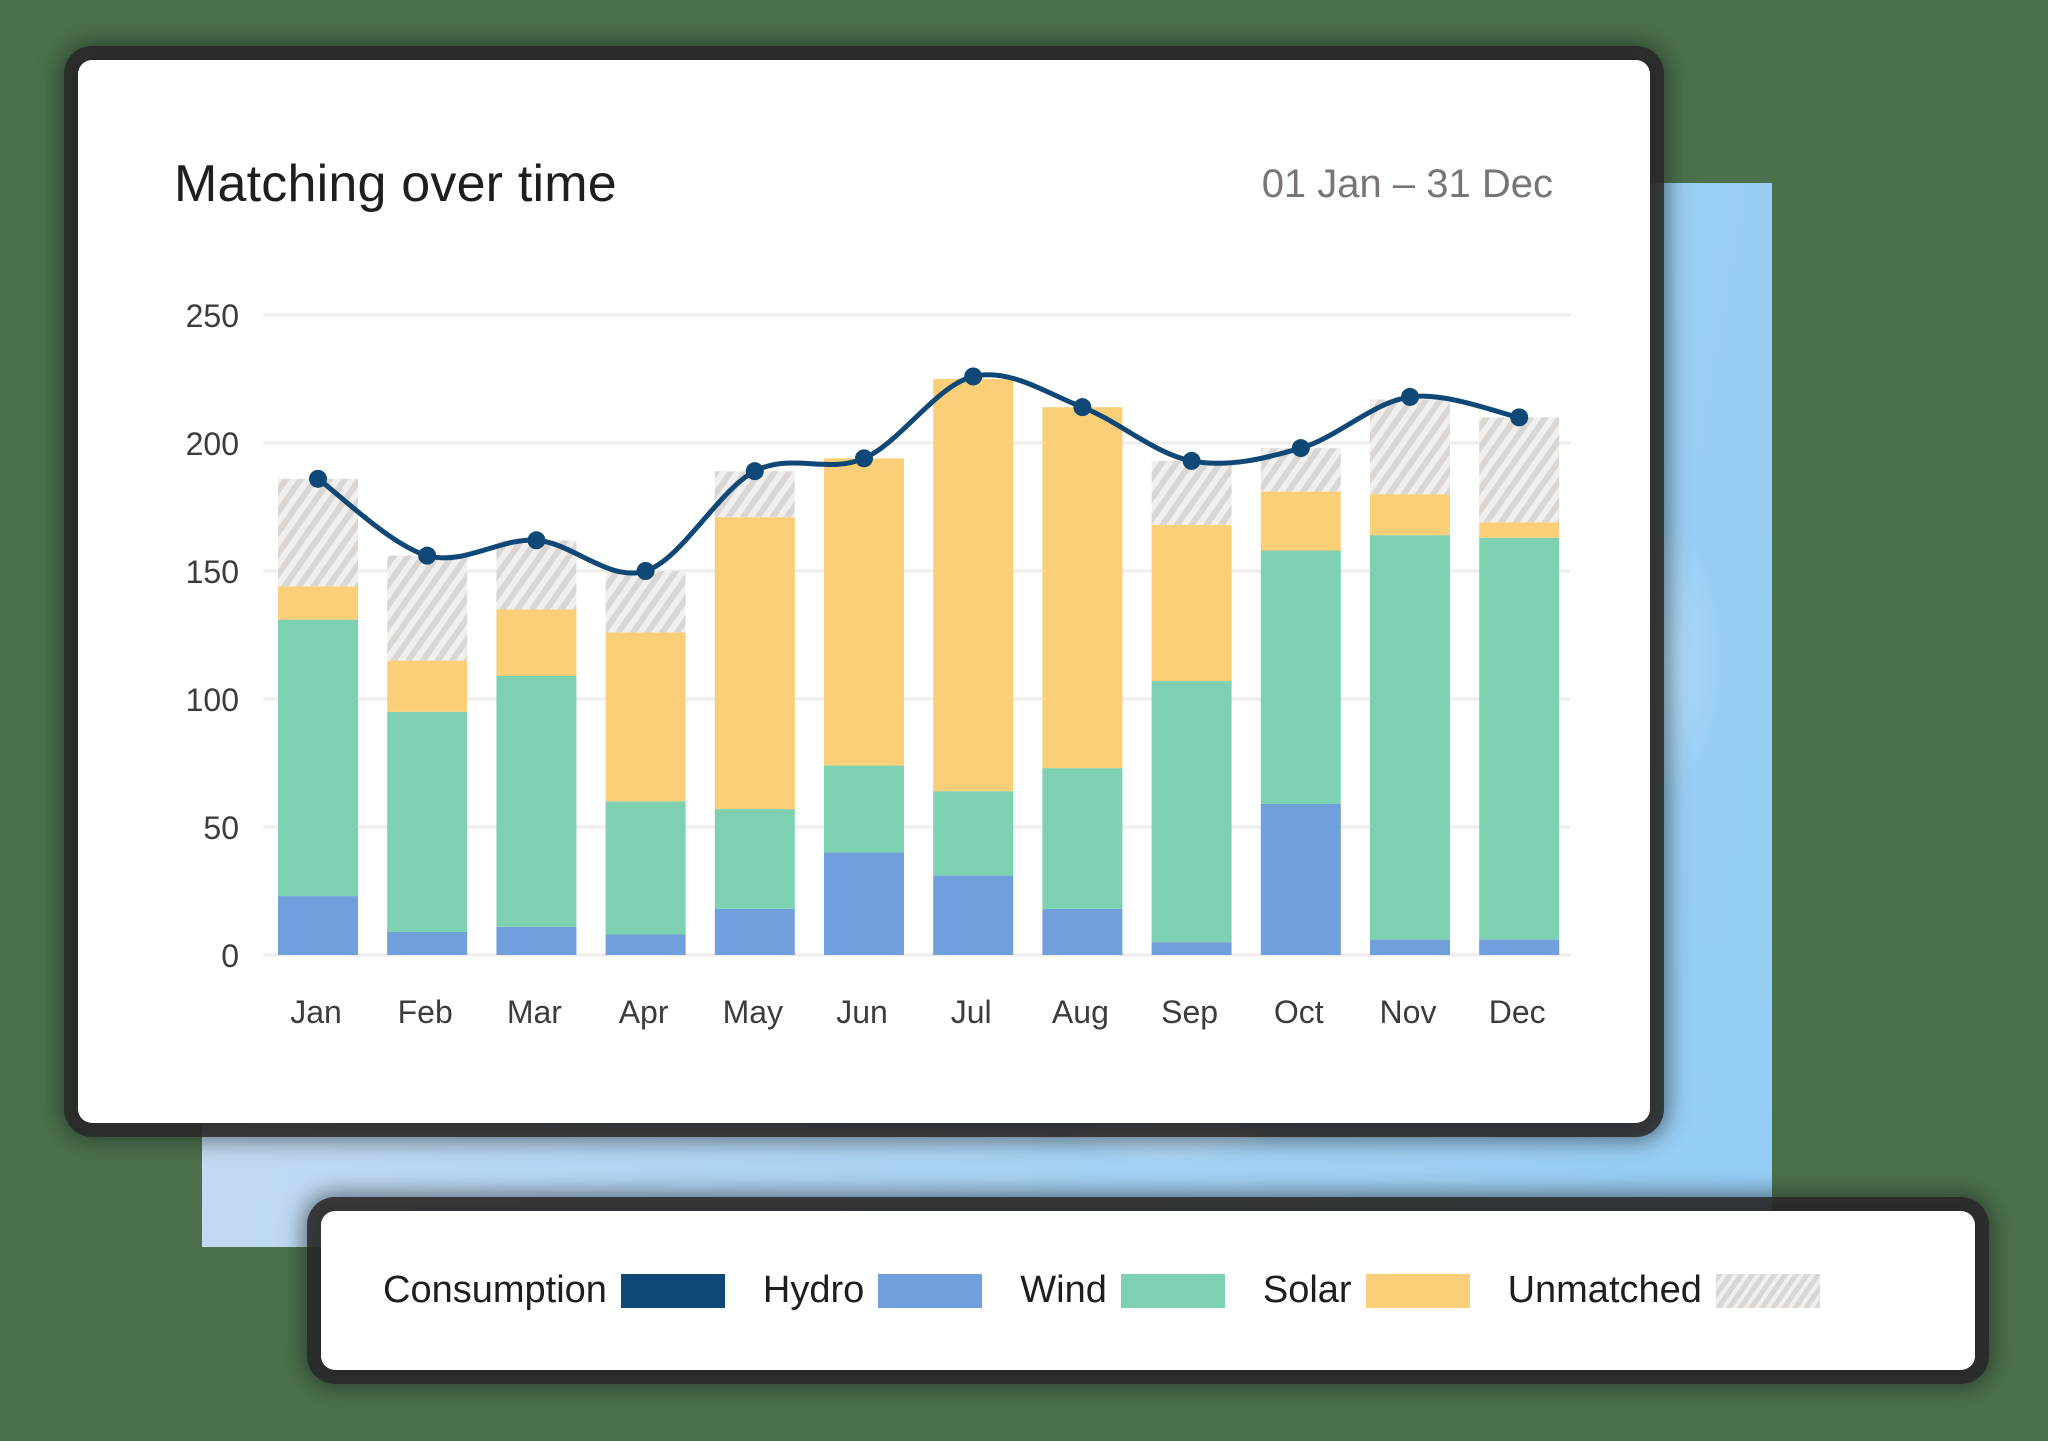 The height and width of the screenshot is (1441, 2048). I want to click on bar-aug, so click(1082, 681).